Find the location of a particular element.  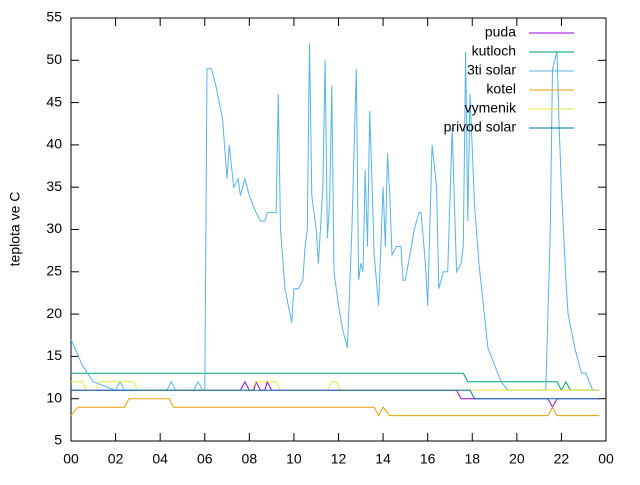

legend-label: kotel is located at coordinates (501, 89).